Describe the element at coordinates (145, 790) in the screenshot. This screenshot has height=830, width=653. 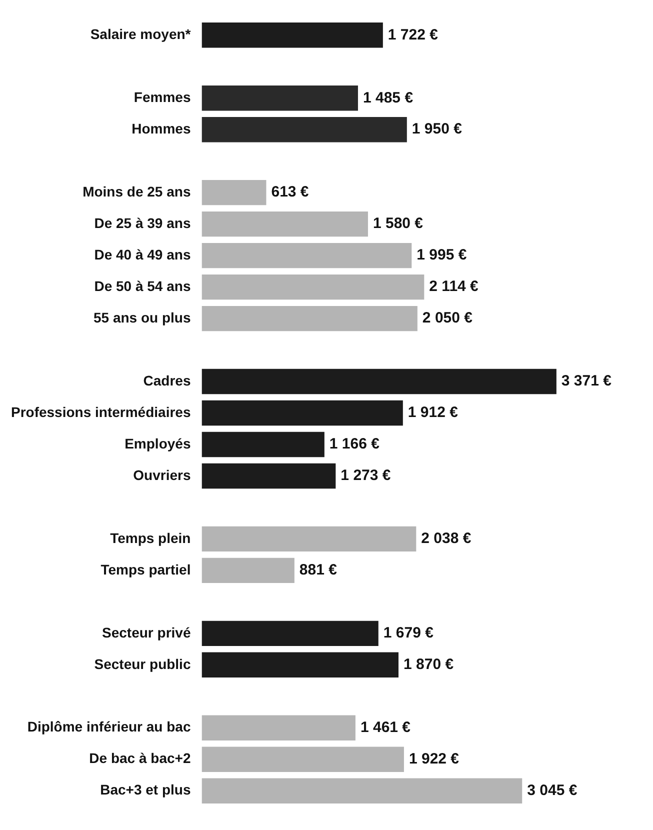
I see `y-tick-label: Bac+3 et plus` at that location.